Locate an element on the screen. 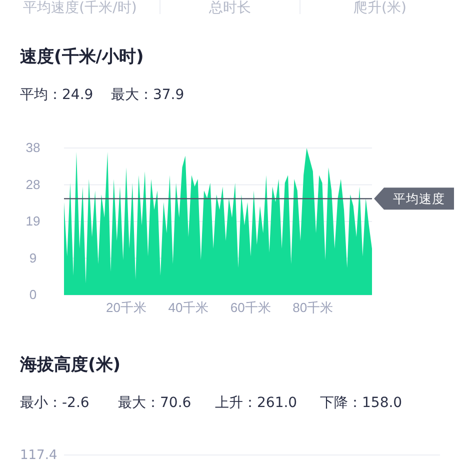  x-tick-label: 20千米 is located at coordinates (126, 307).